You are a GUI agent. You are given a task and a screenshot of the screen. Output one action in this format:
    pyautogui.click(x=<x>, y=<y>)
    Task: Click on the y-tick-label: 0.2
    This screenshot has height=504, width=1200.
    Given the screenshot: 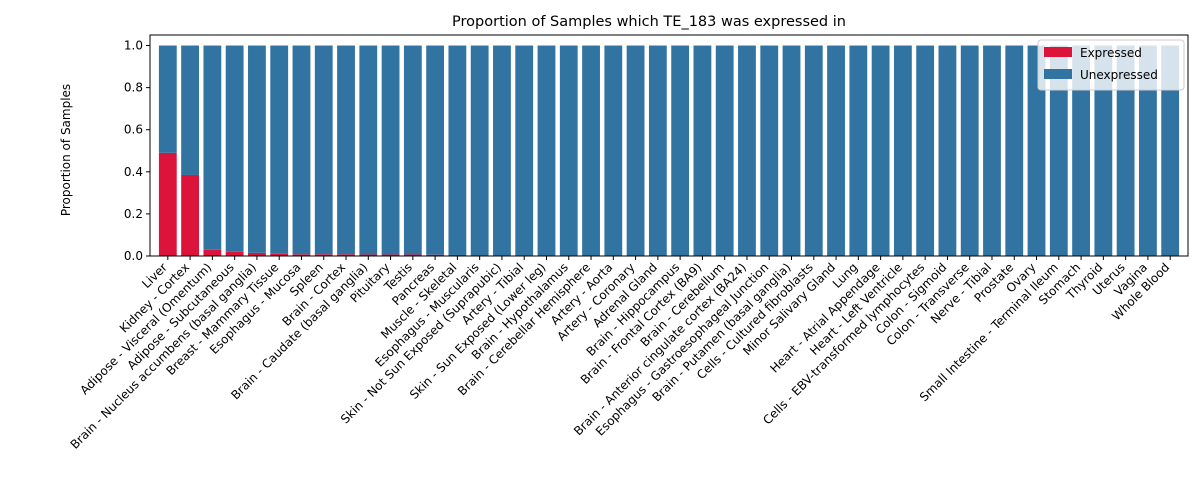 What is the action you would take?
    pyautogui.click(x=133, y=214)
    